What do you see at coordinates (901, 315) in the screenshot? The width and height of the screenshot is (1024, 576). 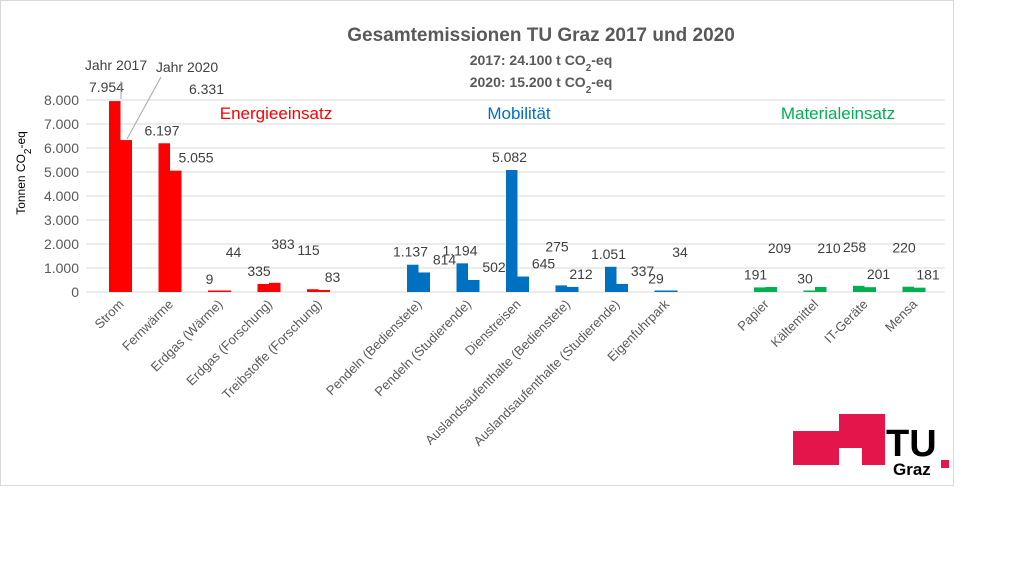 I see `x-tick-label: Mensa` at bounding box center [901, 315].